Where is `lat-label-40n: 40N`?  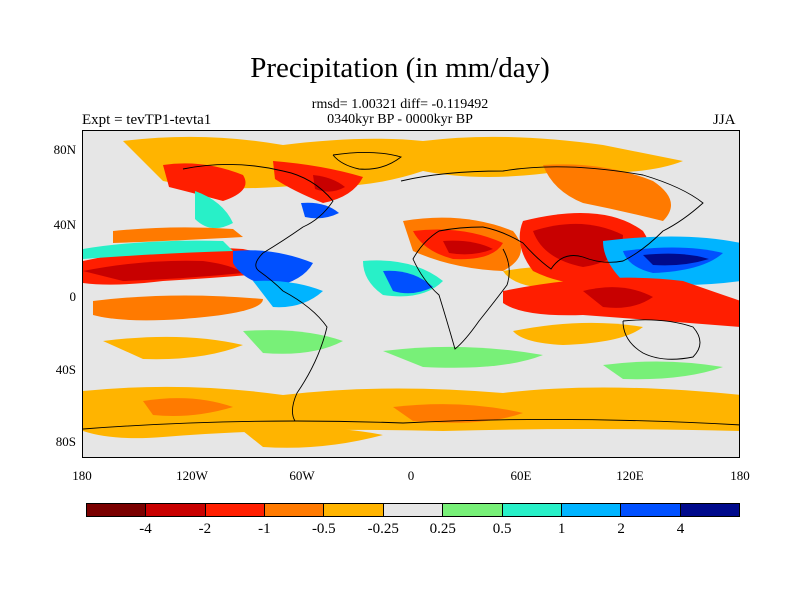
lat-label-40n: 40N is located at coordinates (64, 224).